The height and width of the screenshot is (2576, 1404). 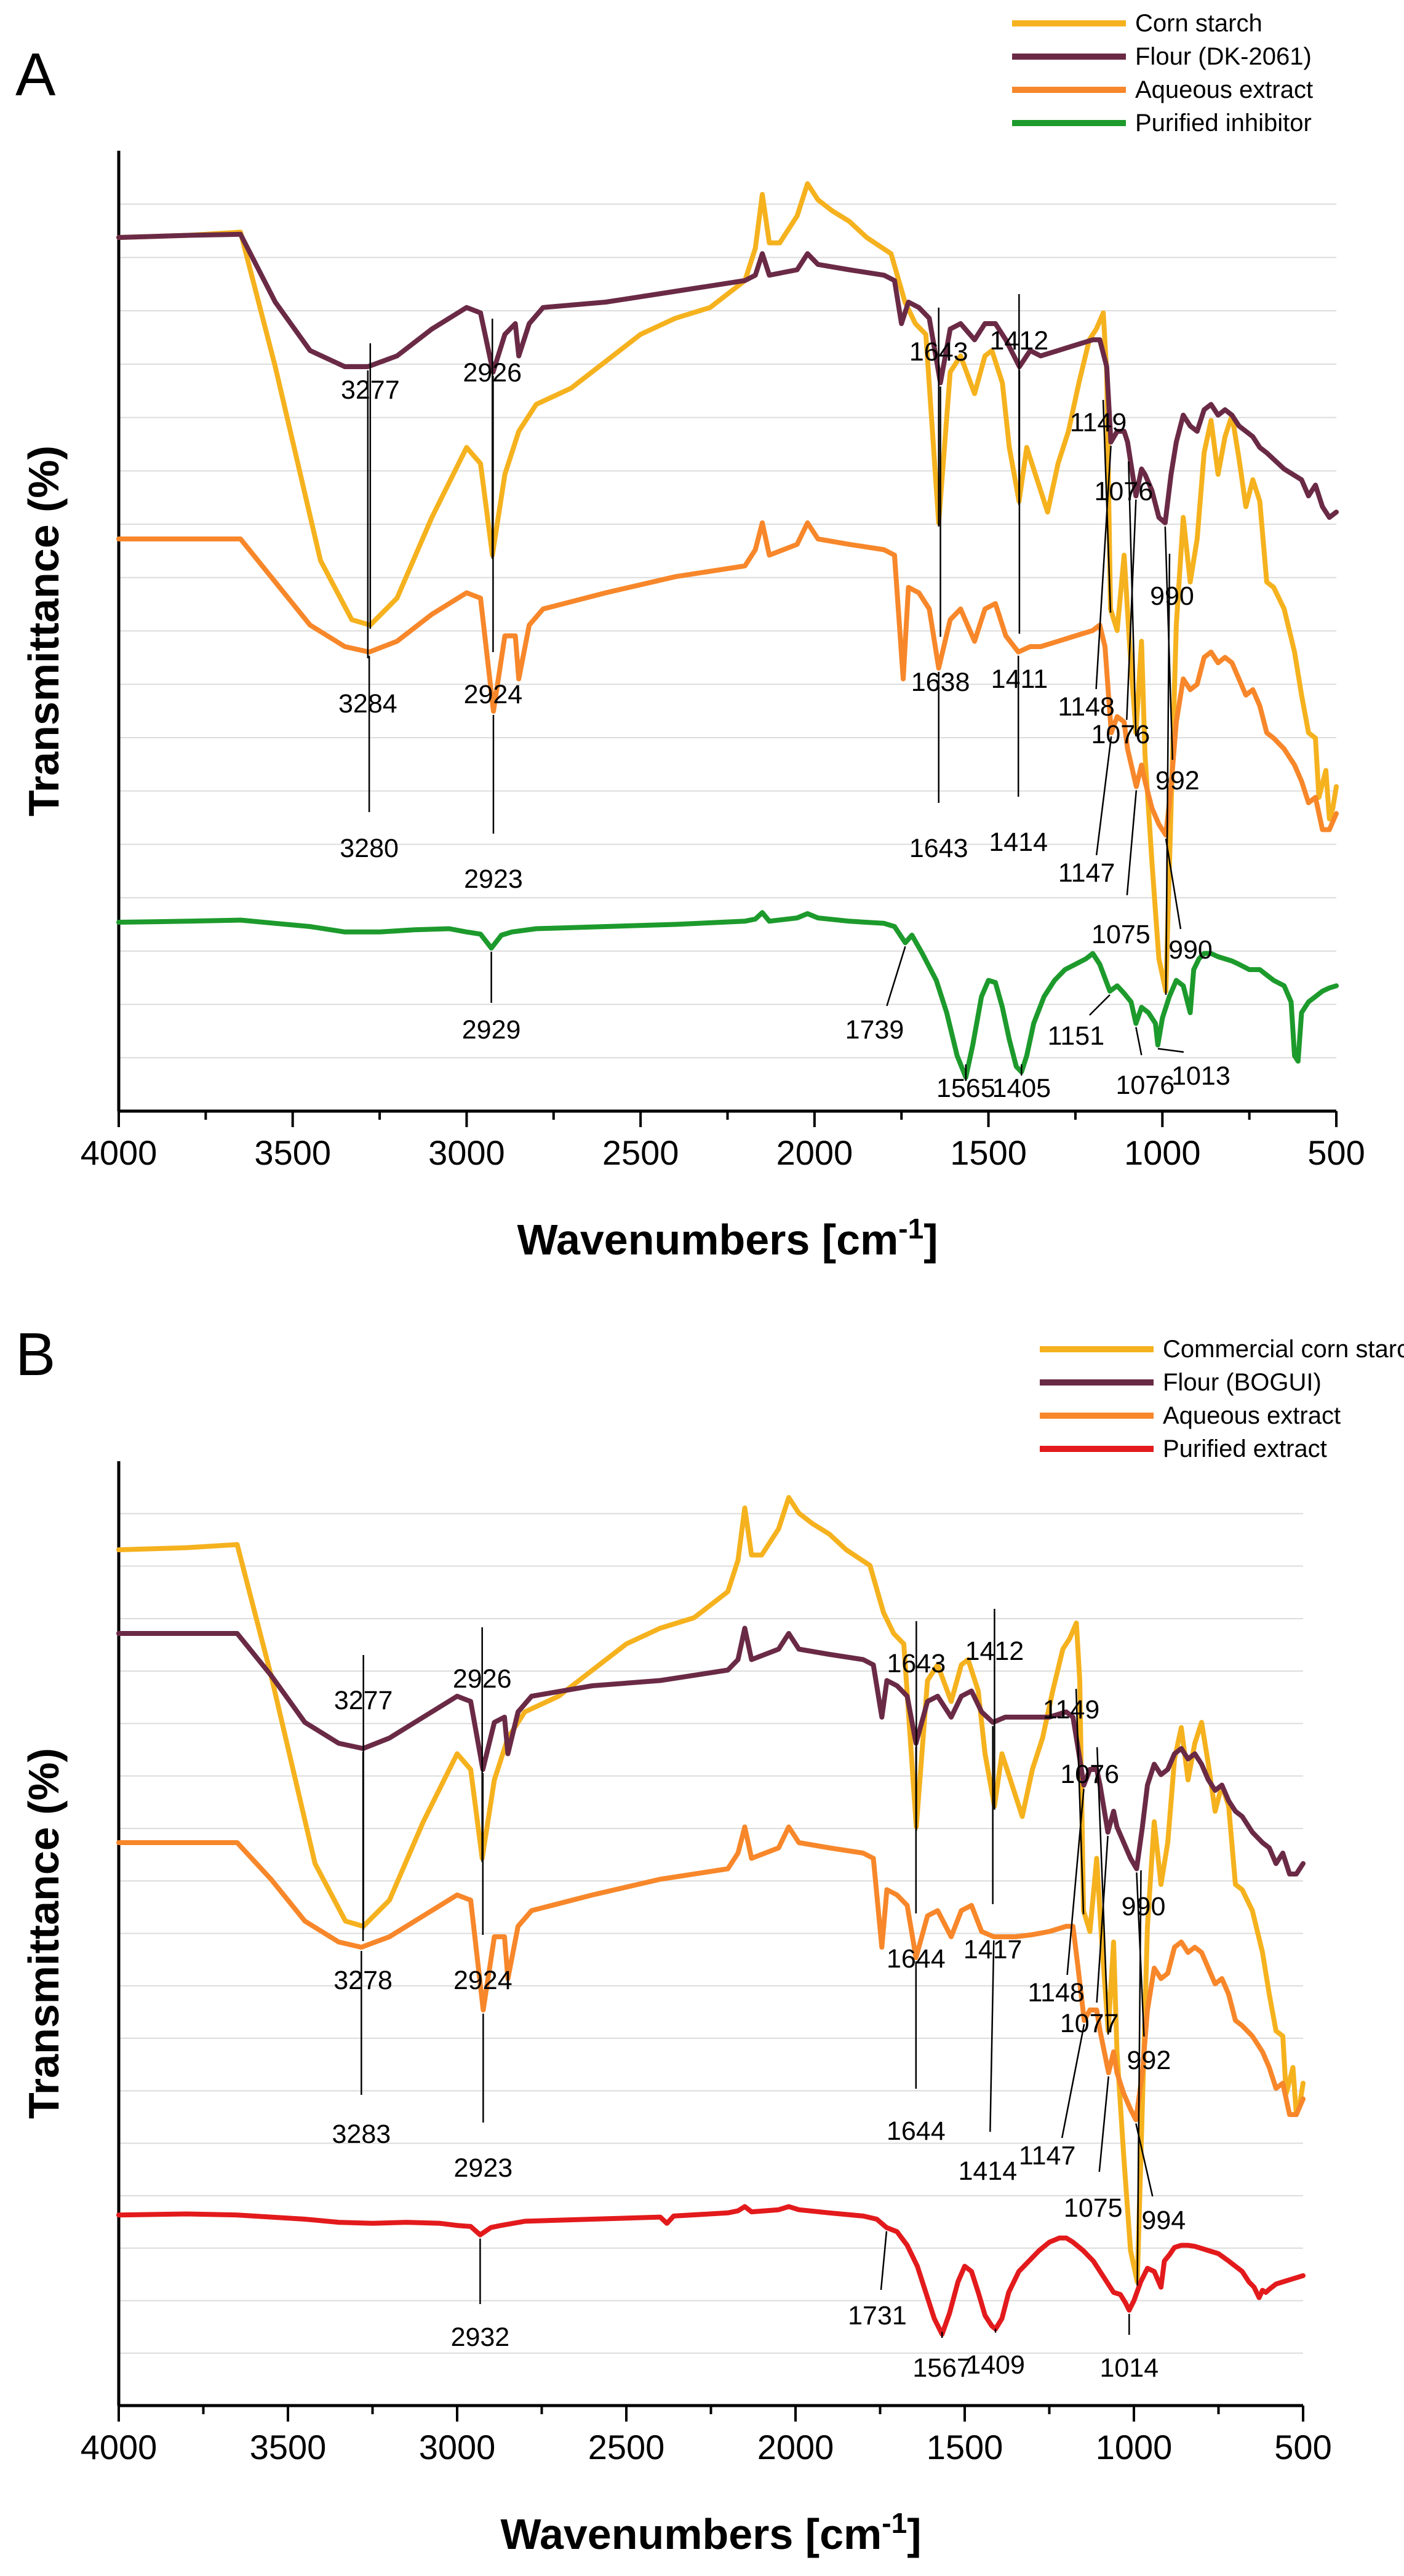 I want to click on legend-label: Flour (DK-2061), so click(x=1223, y=56).